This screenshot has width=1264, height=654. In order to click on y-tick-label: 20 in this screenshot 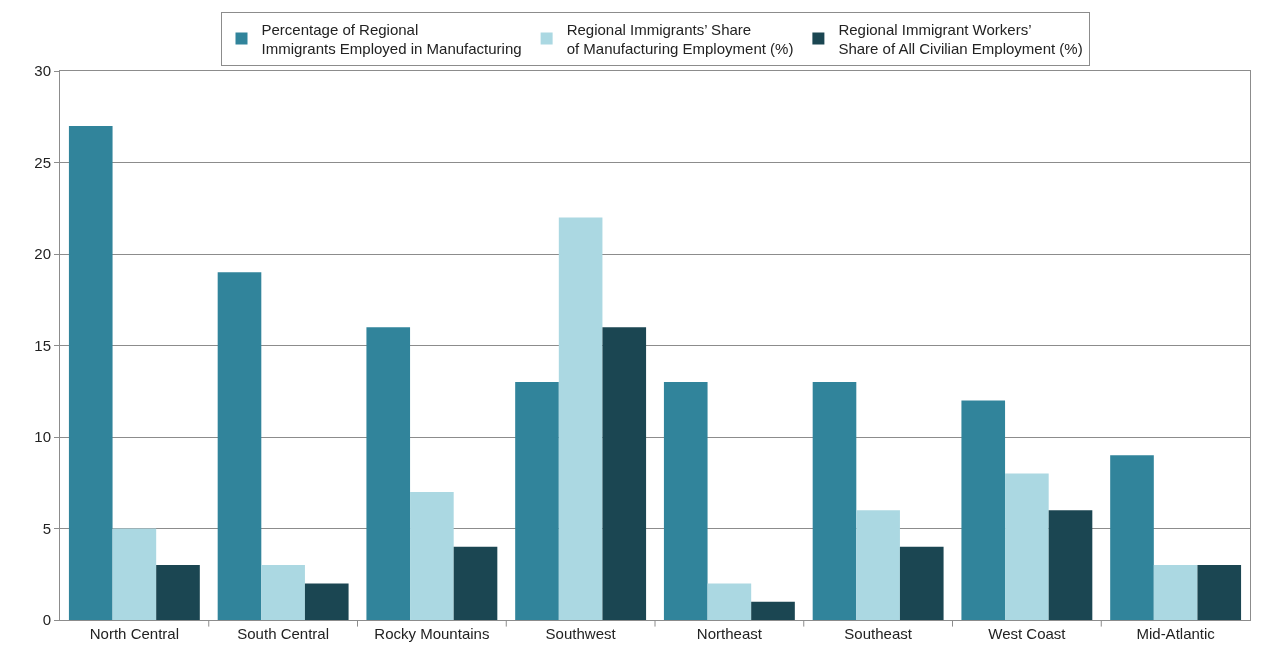, I will do `click(42, 254)`.